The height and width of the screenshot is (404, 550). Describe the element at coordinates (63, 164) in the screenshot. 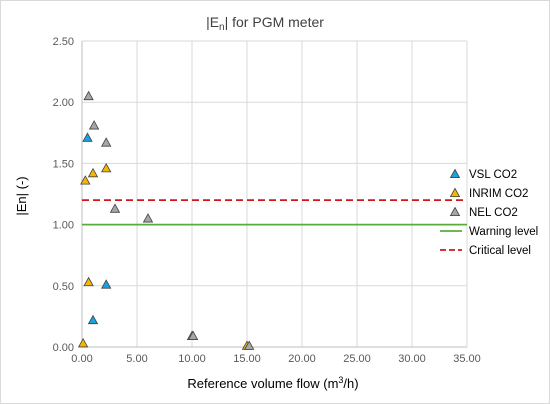

I see `y-tick-label: 1.50` at that location.